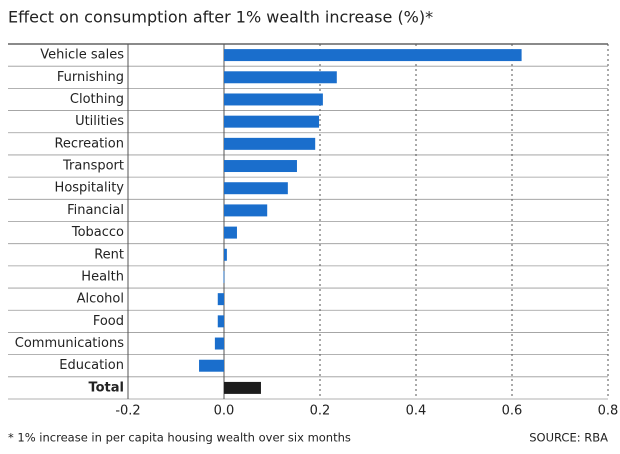  What do you see at coordinates (416, 411) in the screenshot?
I see `x-tick-label: 0.4` at bounding box center [416, 411].